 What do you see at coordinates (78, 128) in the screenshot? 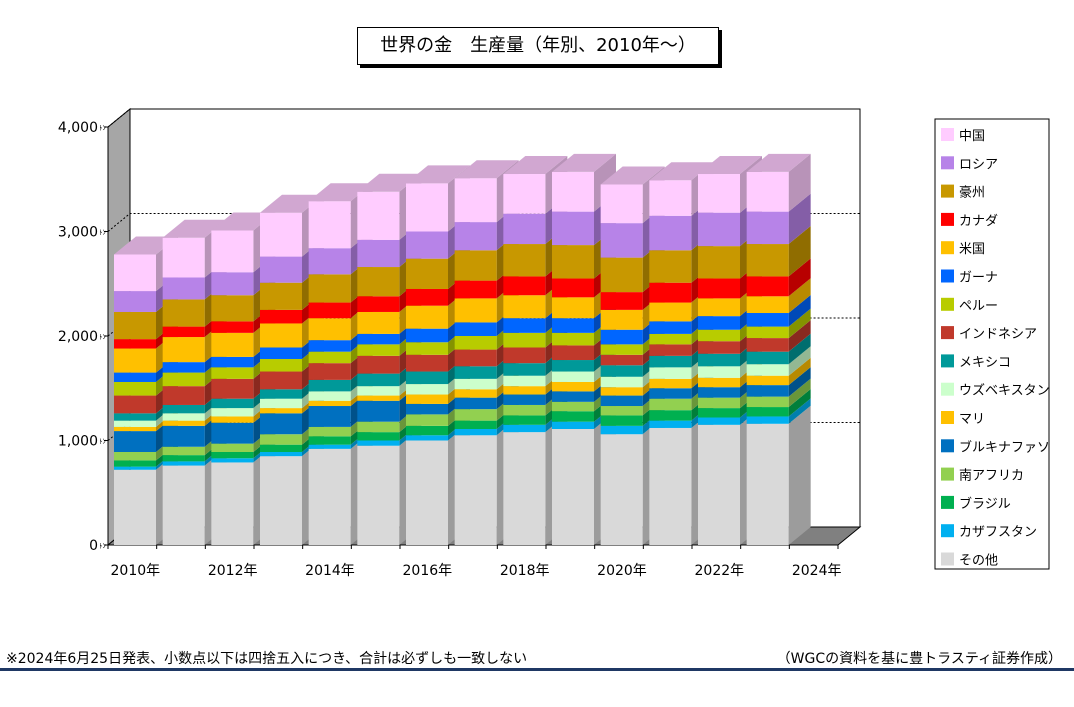
I see `y-tick-label: 4,000` at bounding box center [78, 128].